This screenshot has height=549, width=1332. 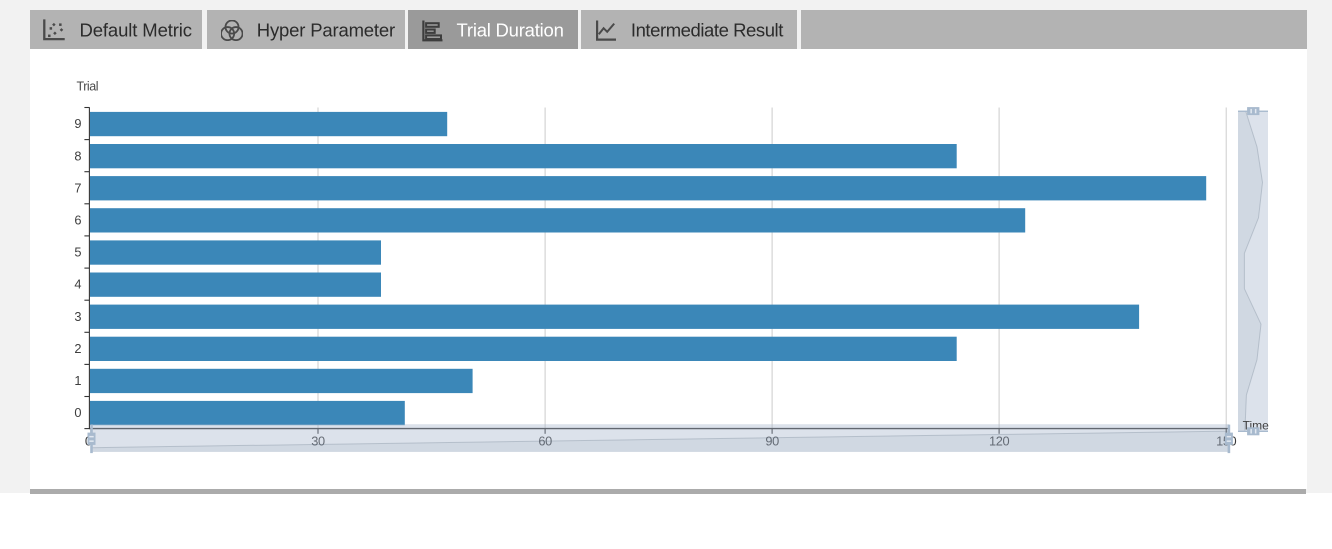 I want to click on svg-text: 7, so click(x=77, y=187).